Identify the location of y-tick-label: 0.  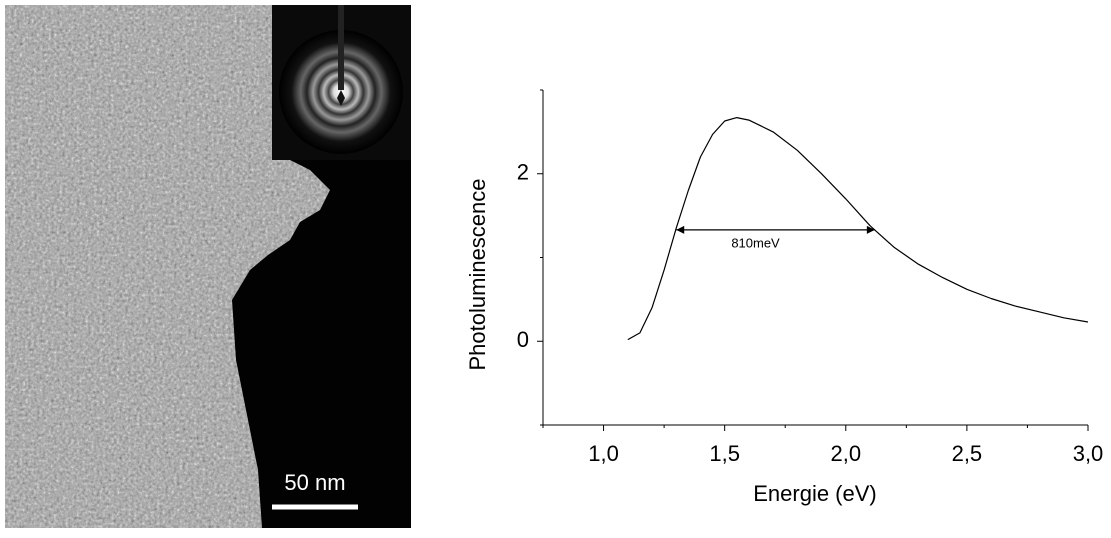
(523, 339).